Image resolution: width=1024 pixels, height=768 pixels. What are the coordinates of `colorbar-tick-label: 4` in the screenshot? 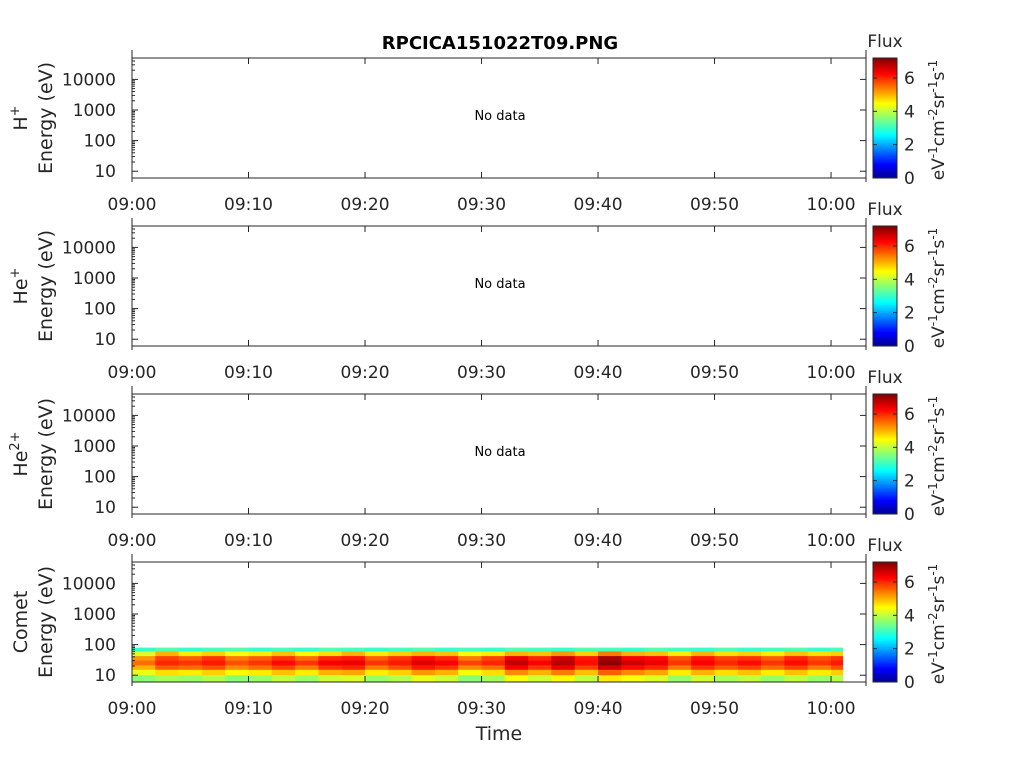 It's located at (909, 616).